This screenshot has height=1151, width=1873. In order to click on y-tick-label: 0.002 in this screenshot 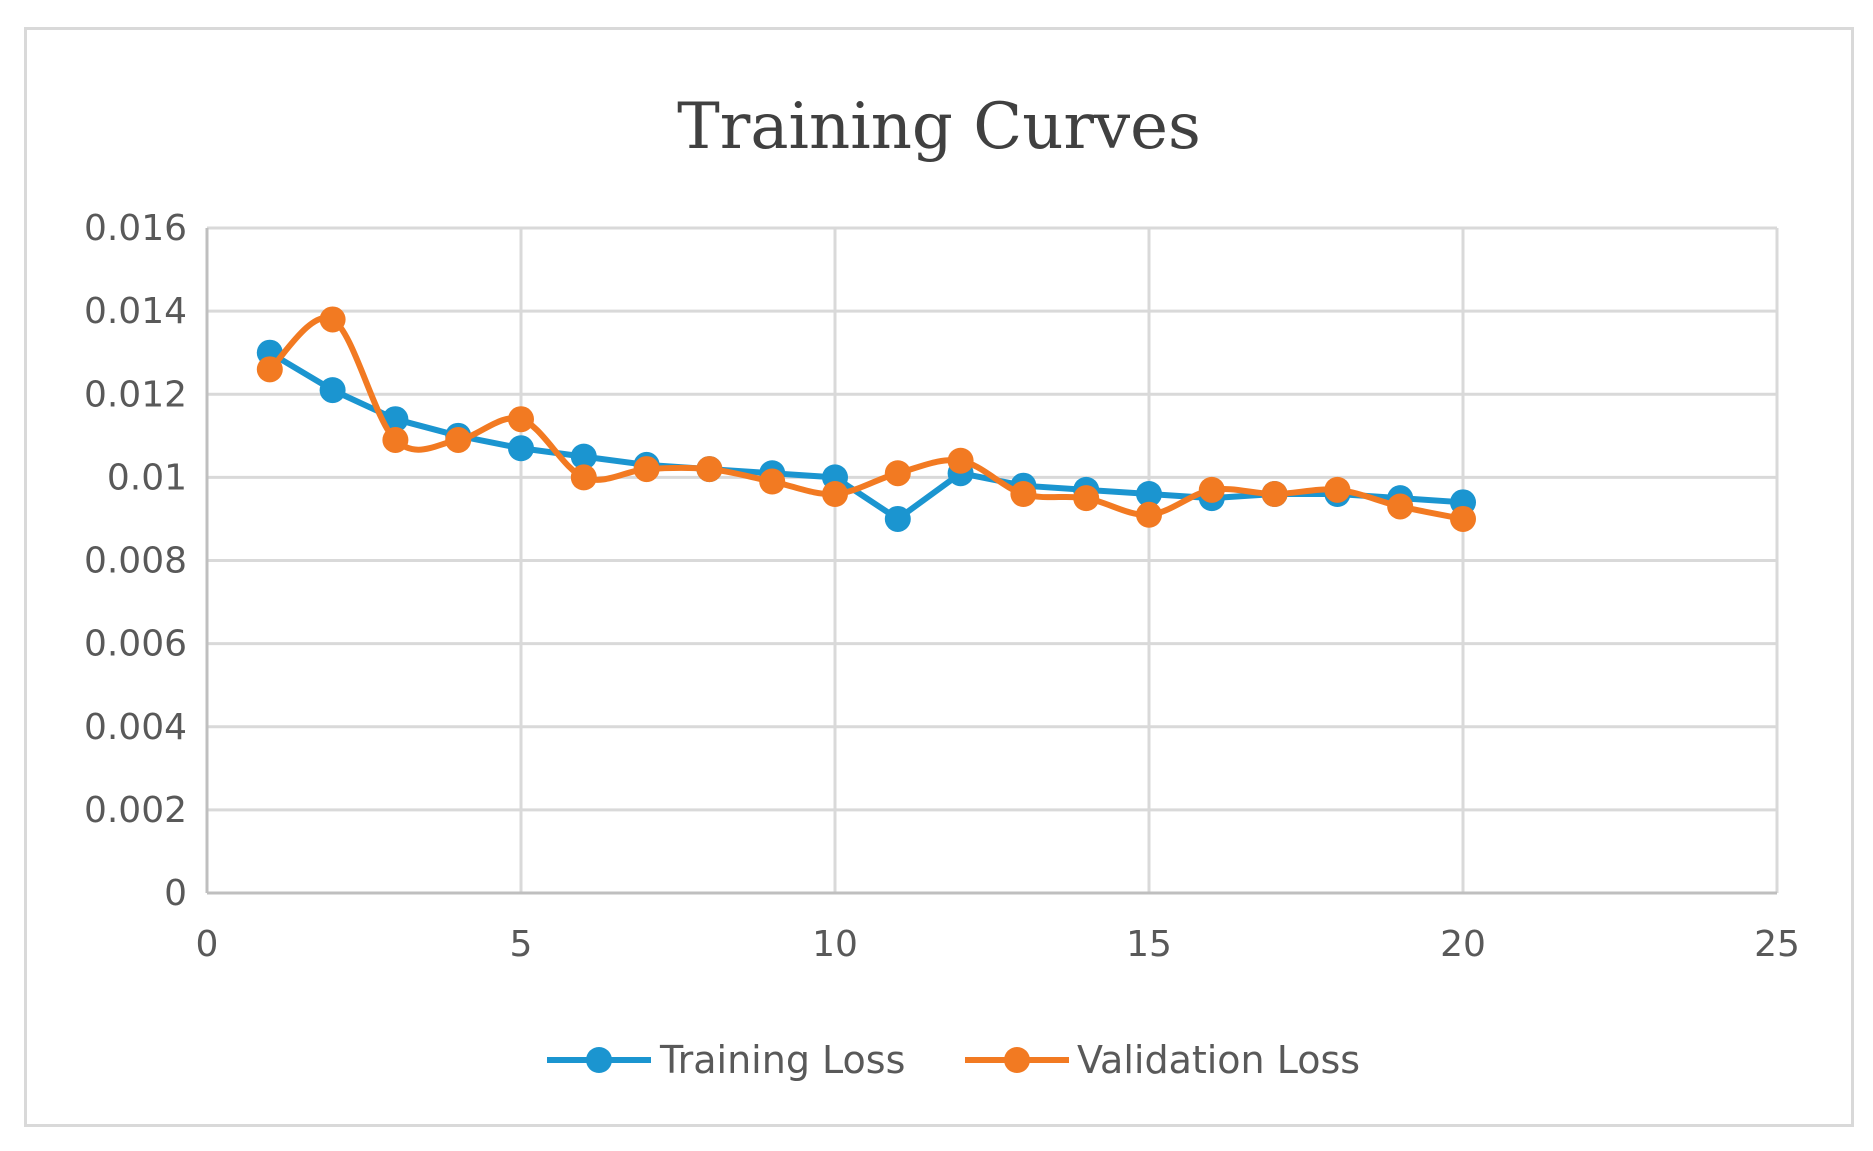, I will do `click(135, 810)`.